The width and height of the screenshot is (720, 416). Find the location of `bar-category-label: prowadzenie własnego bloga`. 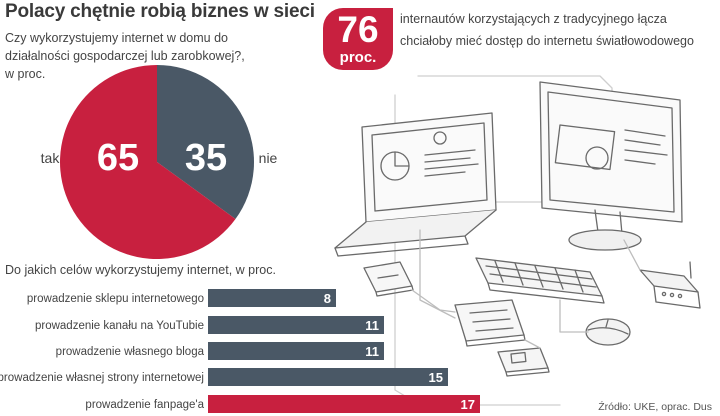

bar-category-label: prowadzenie własnego bloga is located at coordinates (130, 352).